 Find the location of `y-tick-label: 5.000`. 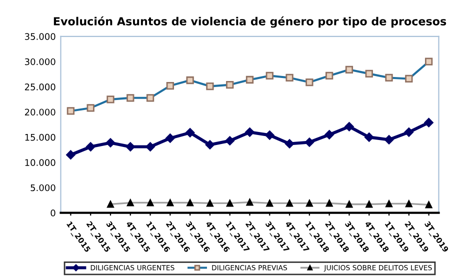

y-tick-label: 5.000 is located at coordinates (43, 188).